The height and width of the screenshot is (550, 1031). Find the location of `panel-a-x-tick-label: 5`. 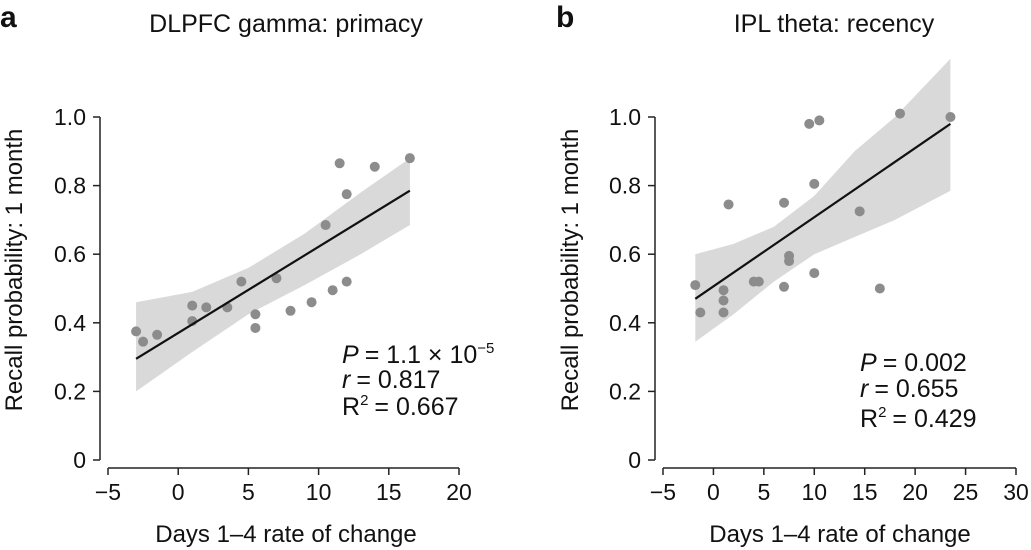

panel-a-x-tick-label: 5 is located at coordinates (248, 492).